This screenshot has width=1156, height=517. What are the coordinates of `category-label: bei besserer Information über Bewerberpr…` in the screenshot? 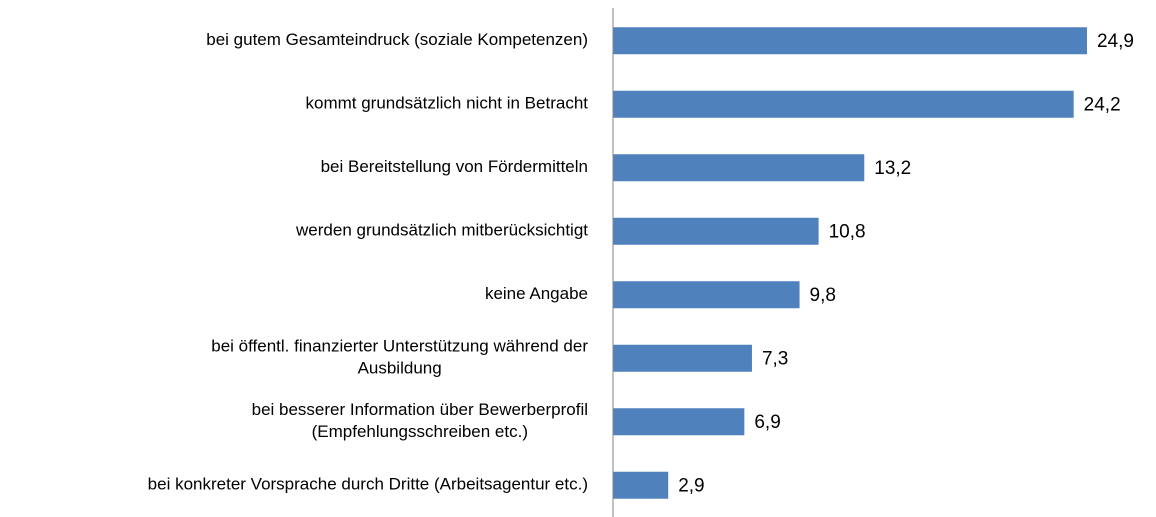 It's located at (420, 420).